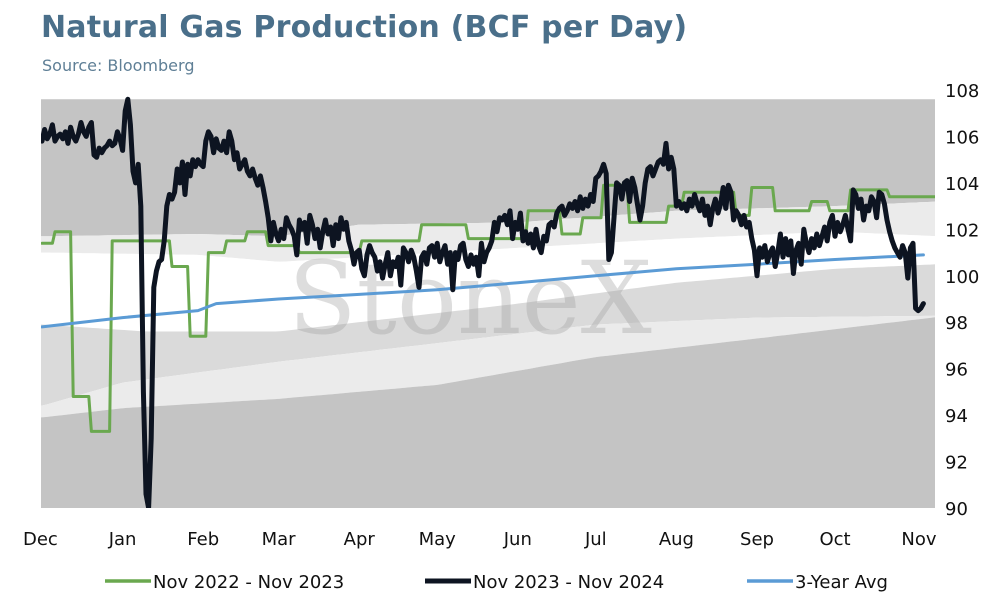  Describe the element at coordinates (40, 539) in the screenshot. I see `x-tick-label: Dec` at that location.